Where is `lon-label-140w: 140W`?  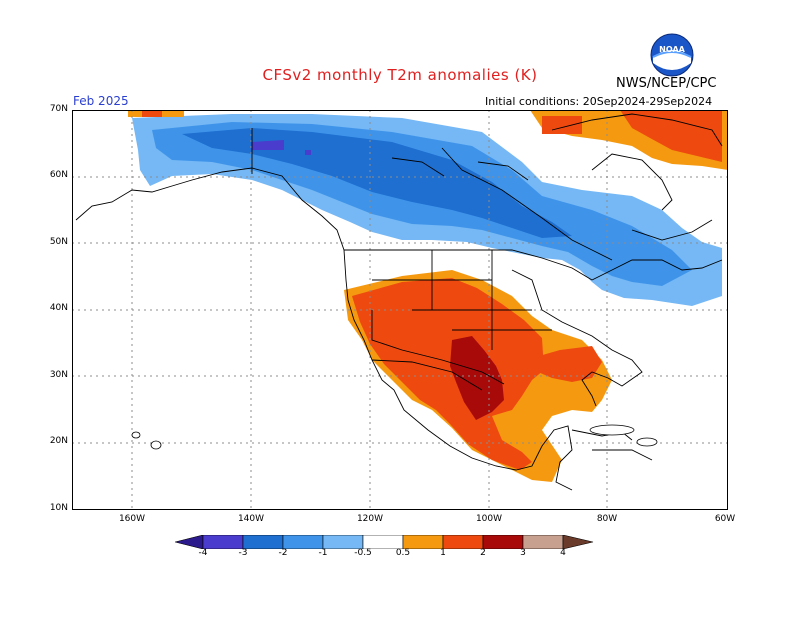 lon-label-140w: 140W is located at coordinates (251, 519).